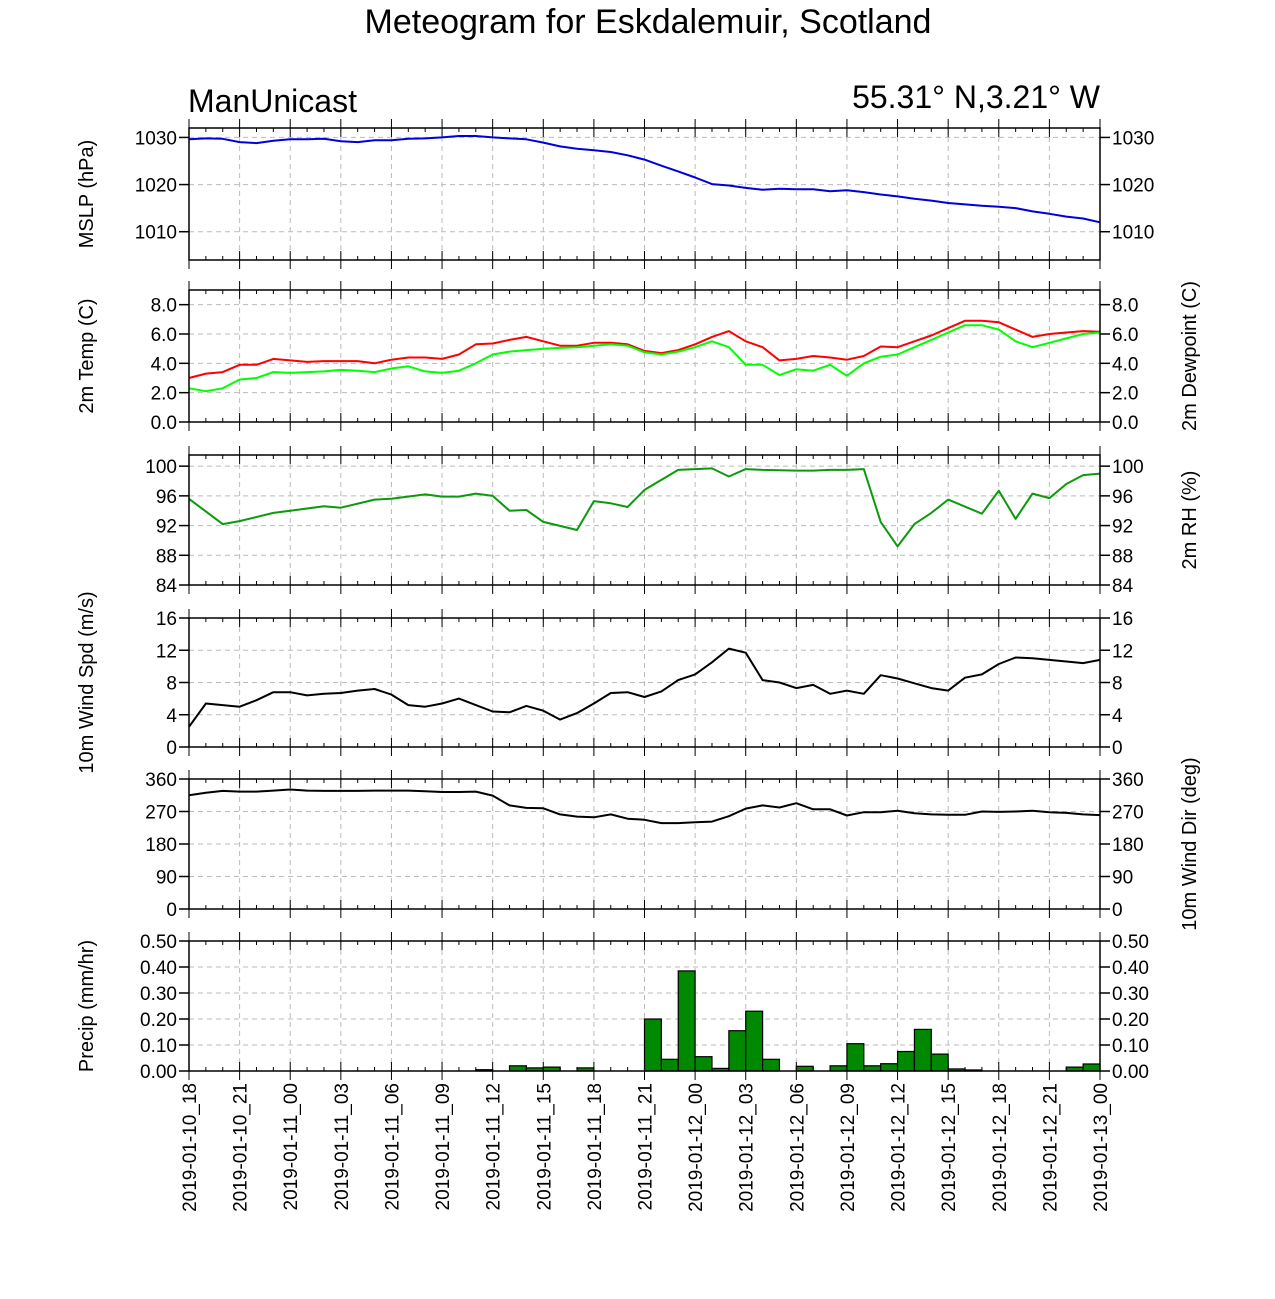 The width and height of the screenshot is (1275, 1299). What do you see at coordinates (494, 1146) in the screenshot?
I see `x-tick-label: 2019-01-11_12` at bounding box center [494, 1146].